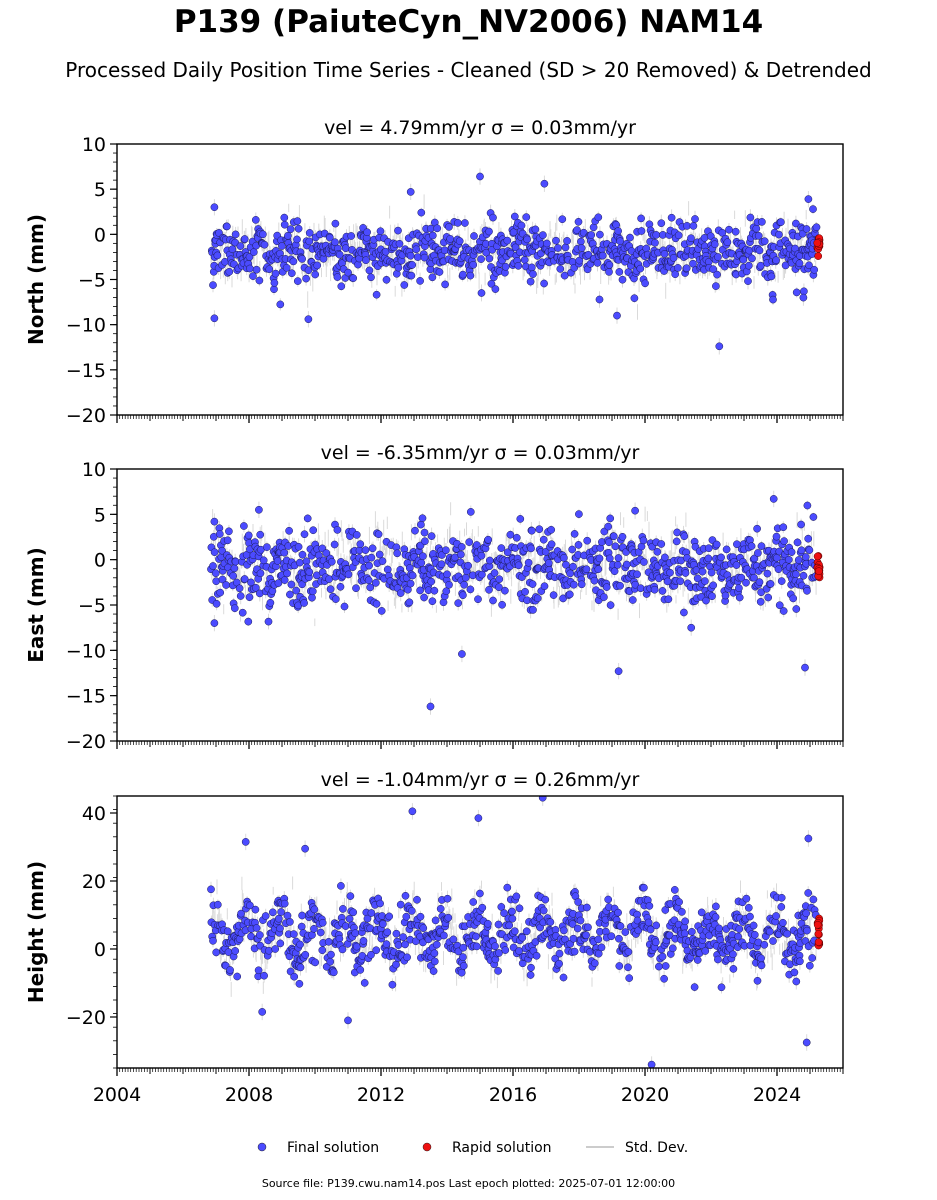 This screenshot has height=1200, width=937. I want to click on y-tick-label: −10, so click(86, 651).